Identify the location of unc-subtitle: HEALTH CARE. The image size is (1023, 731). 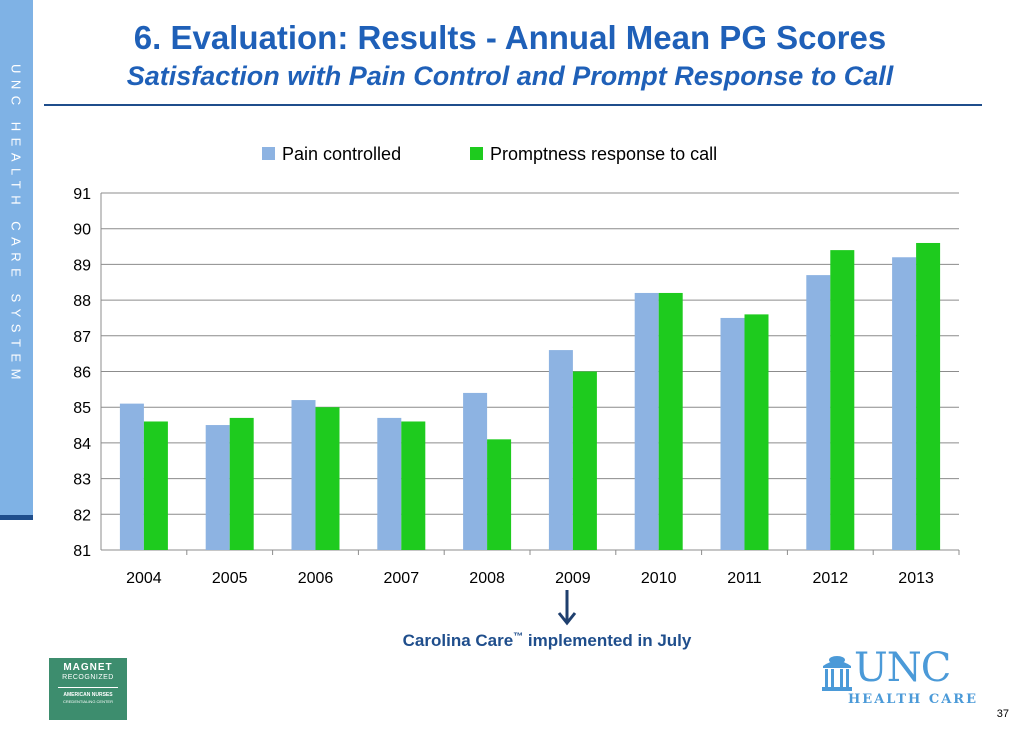
(913, 699).